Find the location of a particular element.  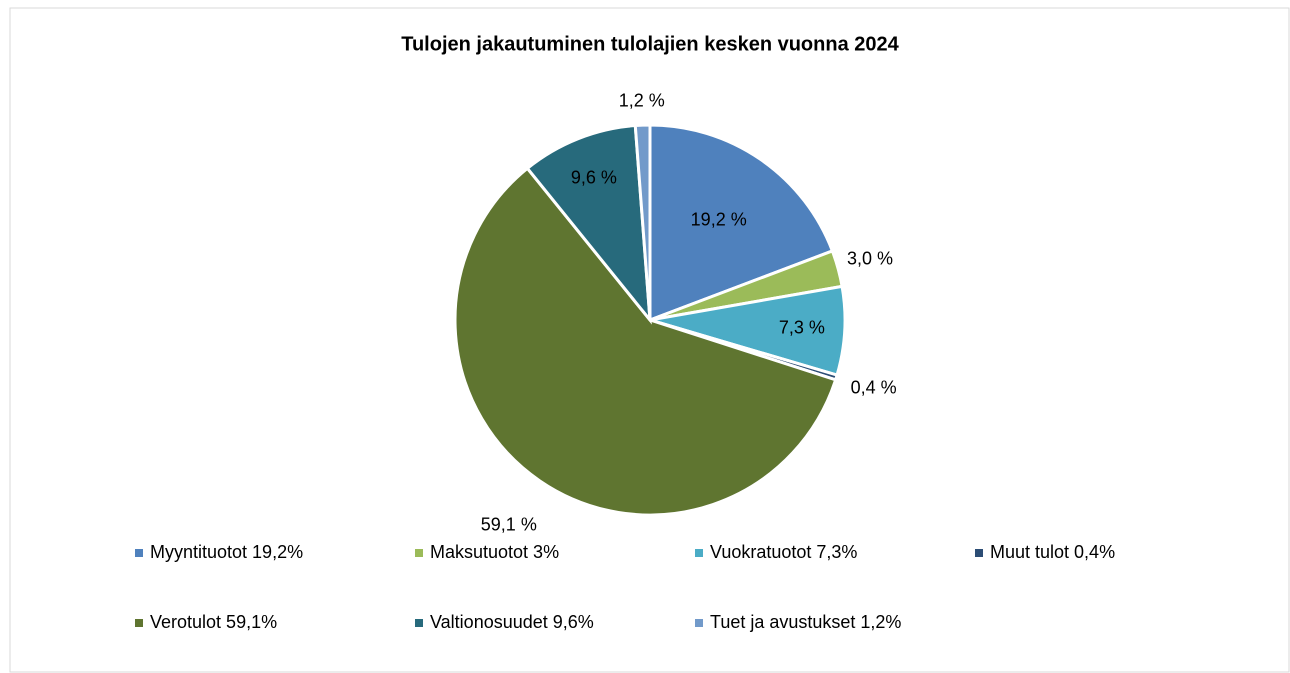

data-label: 19,2 % is located at coordinates (719, 219).